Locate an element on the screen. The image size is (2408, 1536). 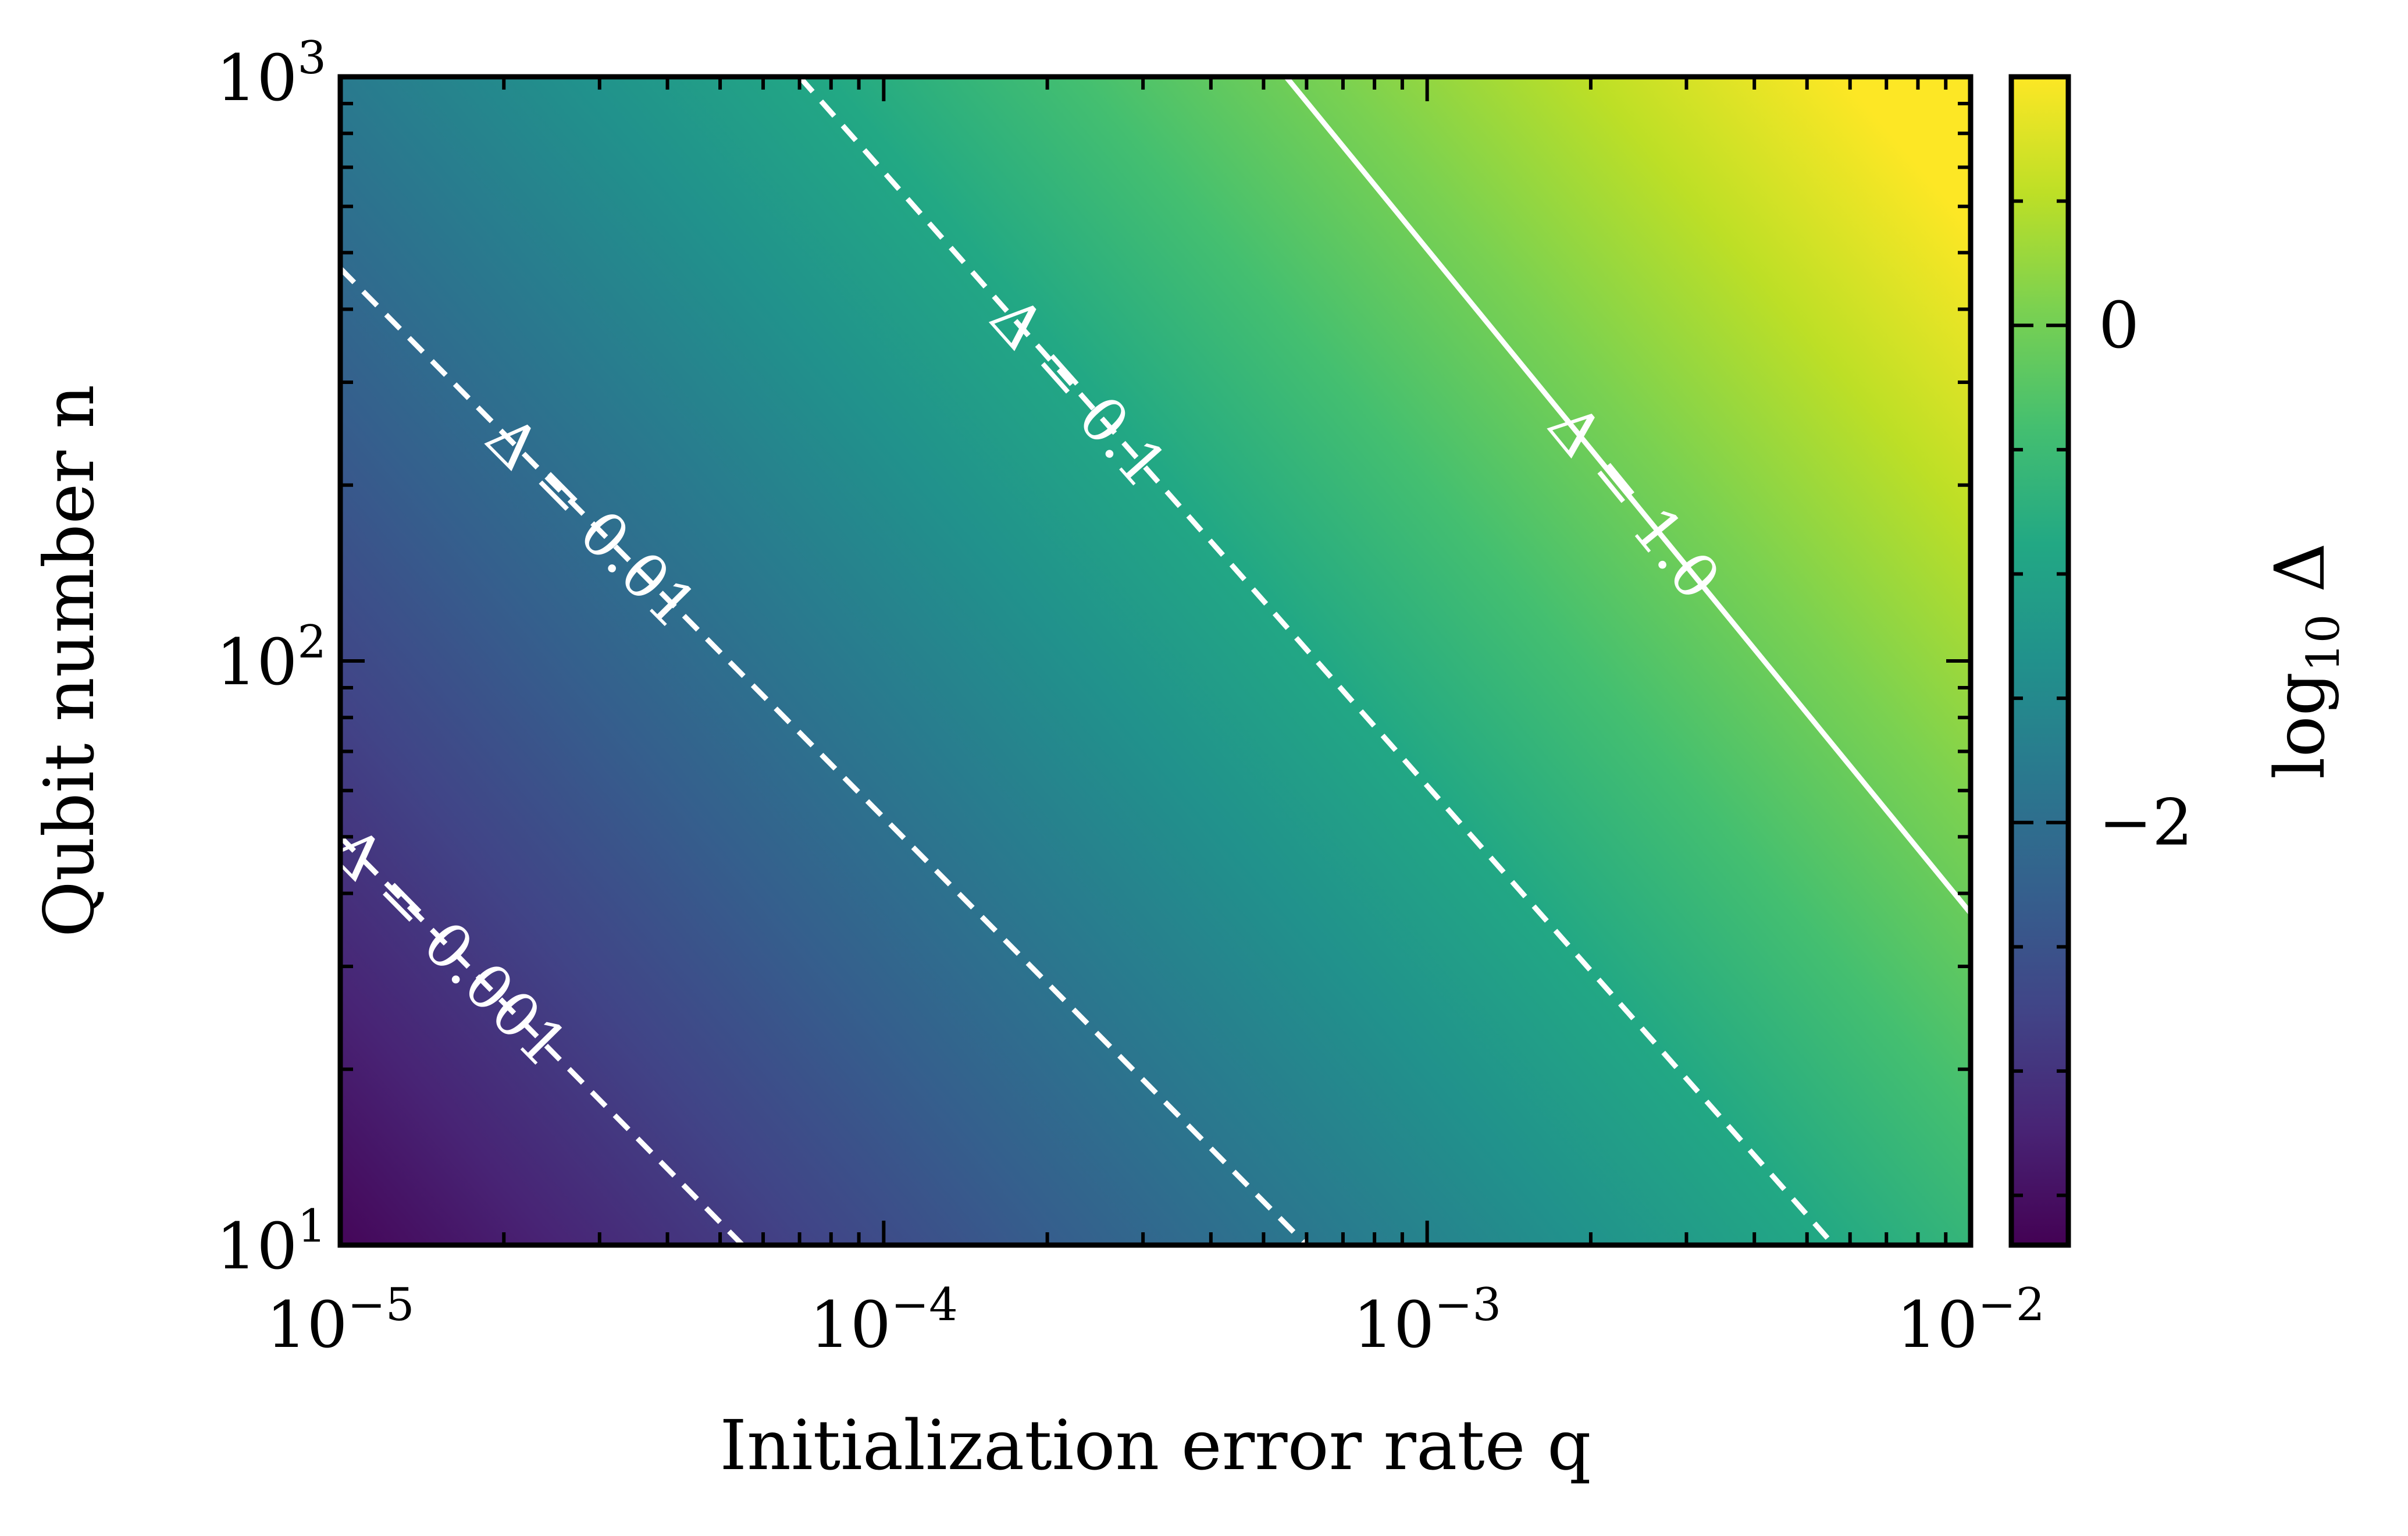
colorbar-title: log10 Δ is located at coordinates (2305, 661).